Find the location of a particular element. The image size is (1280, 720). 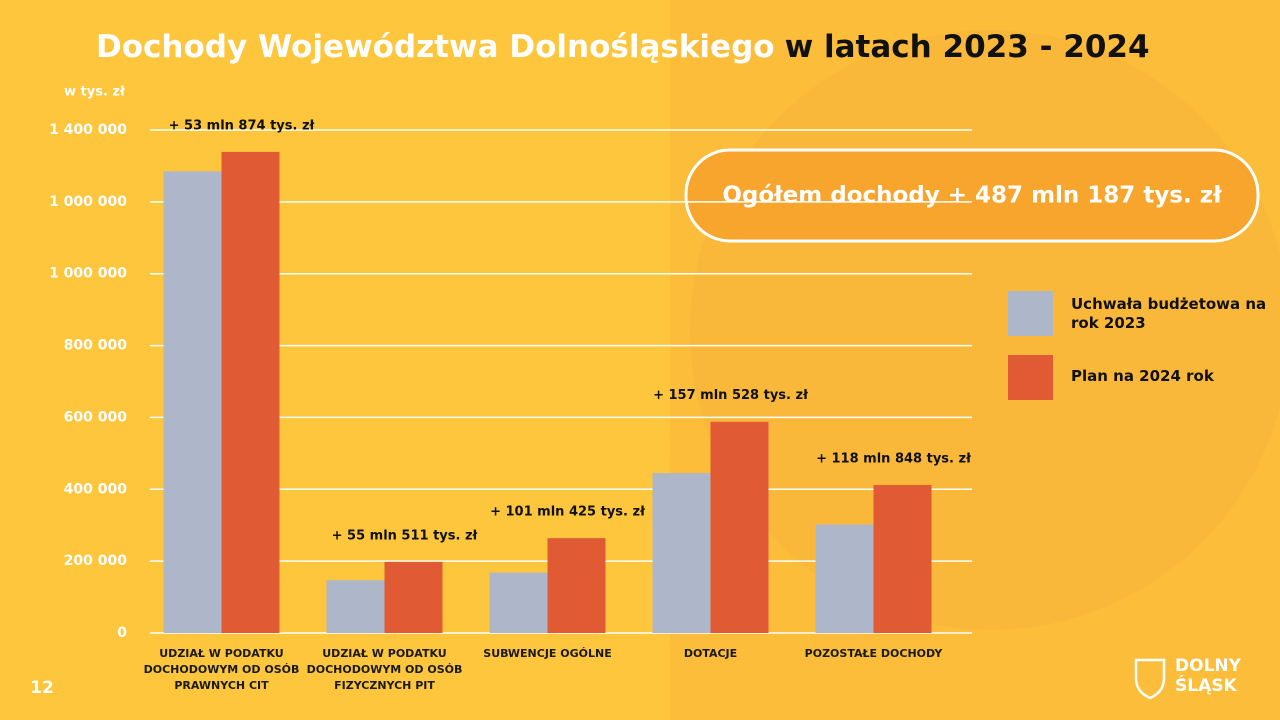

title-main: Dochody Województwa Dolnośląskiego is located at coordinates (435, 47).